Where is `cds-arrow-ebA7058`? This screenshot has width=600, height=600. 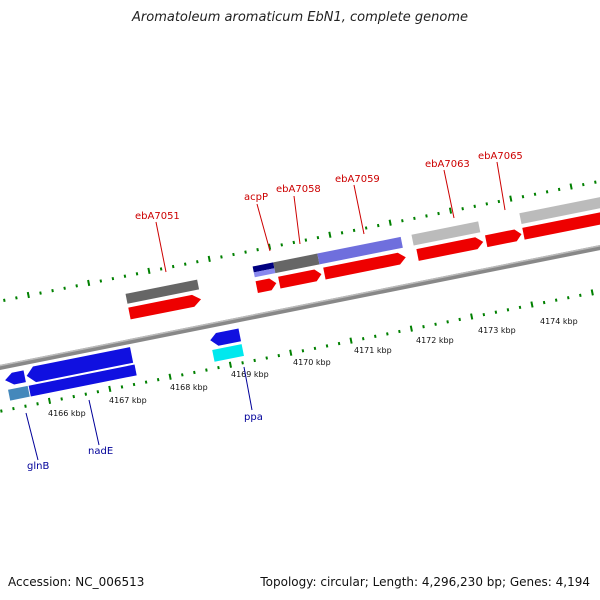
cds-arrow-ebA7058 is located at coordinates (300, 278).